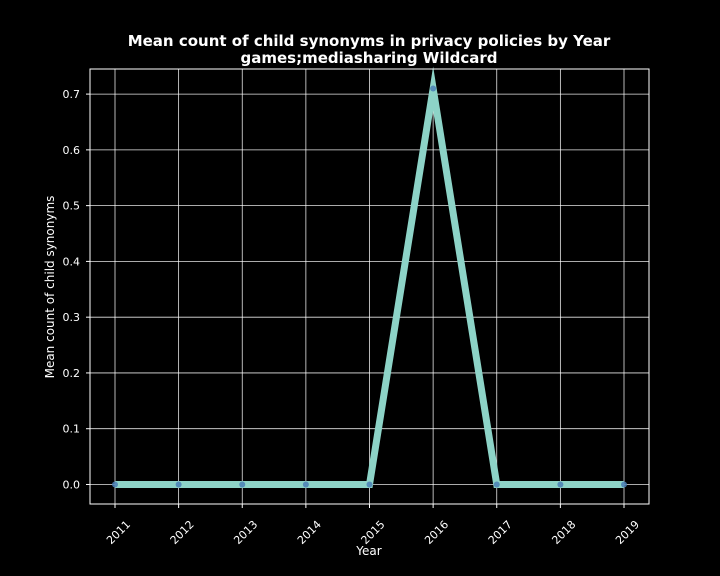 The image size is (720, 576). Describe the element at coordinates (72, 317) in the screenshot. I see `y-tick-label: 0.3` at that location.